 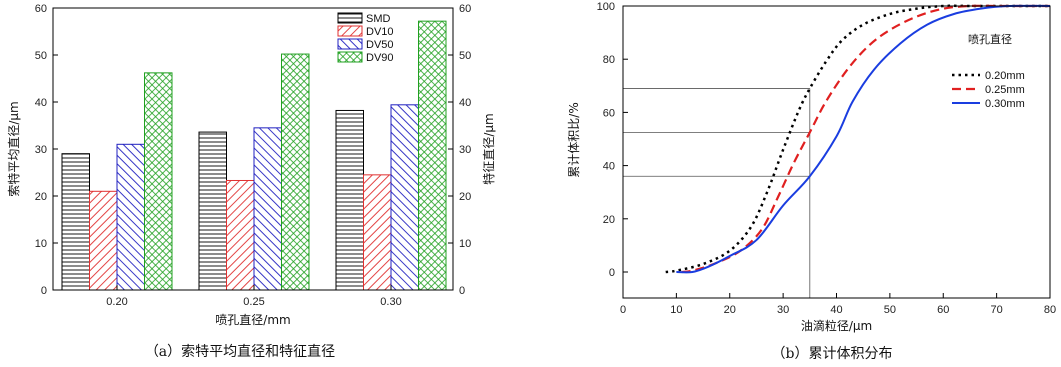 I want to click on bar-dv90-0.30, so click(x=432, y=155).